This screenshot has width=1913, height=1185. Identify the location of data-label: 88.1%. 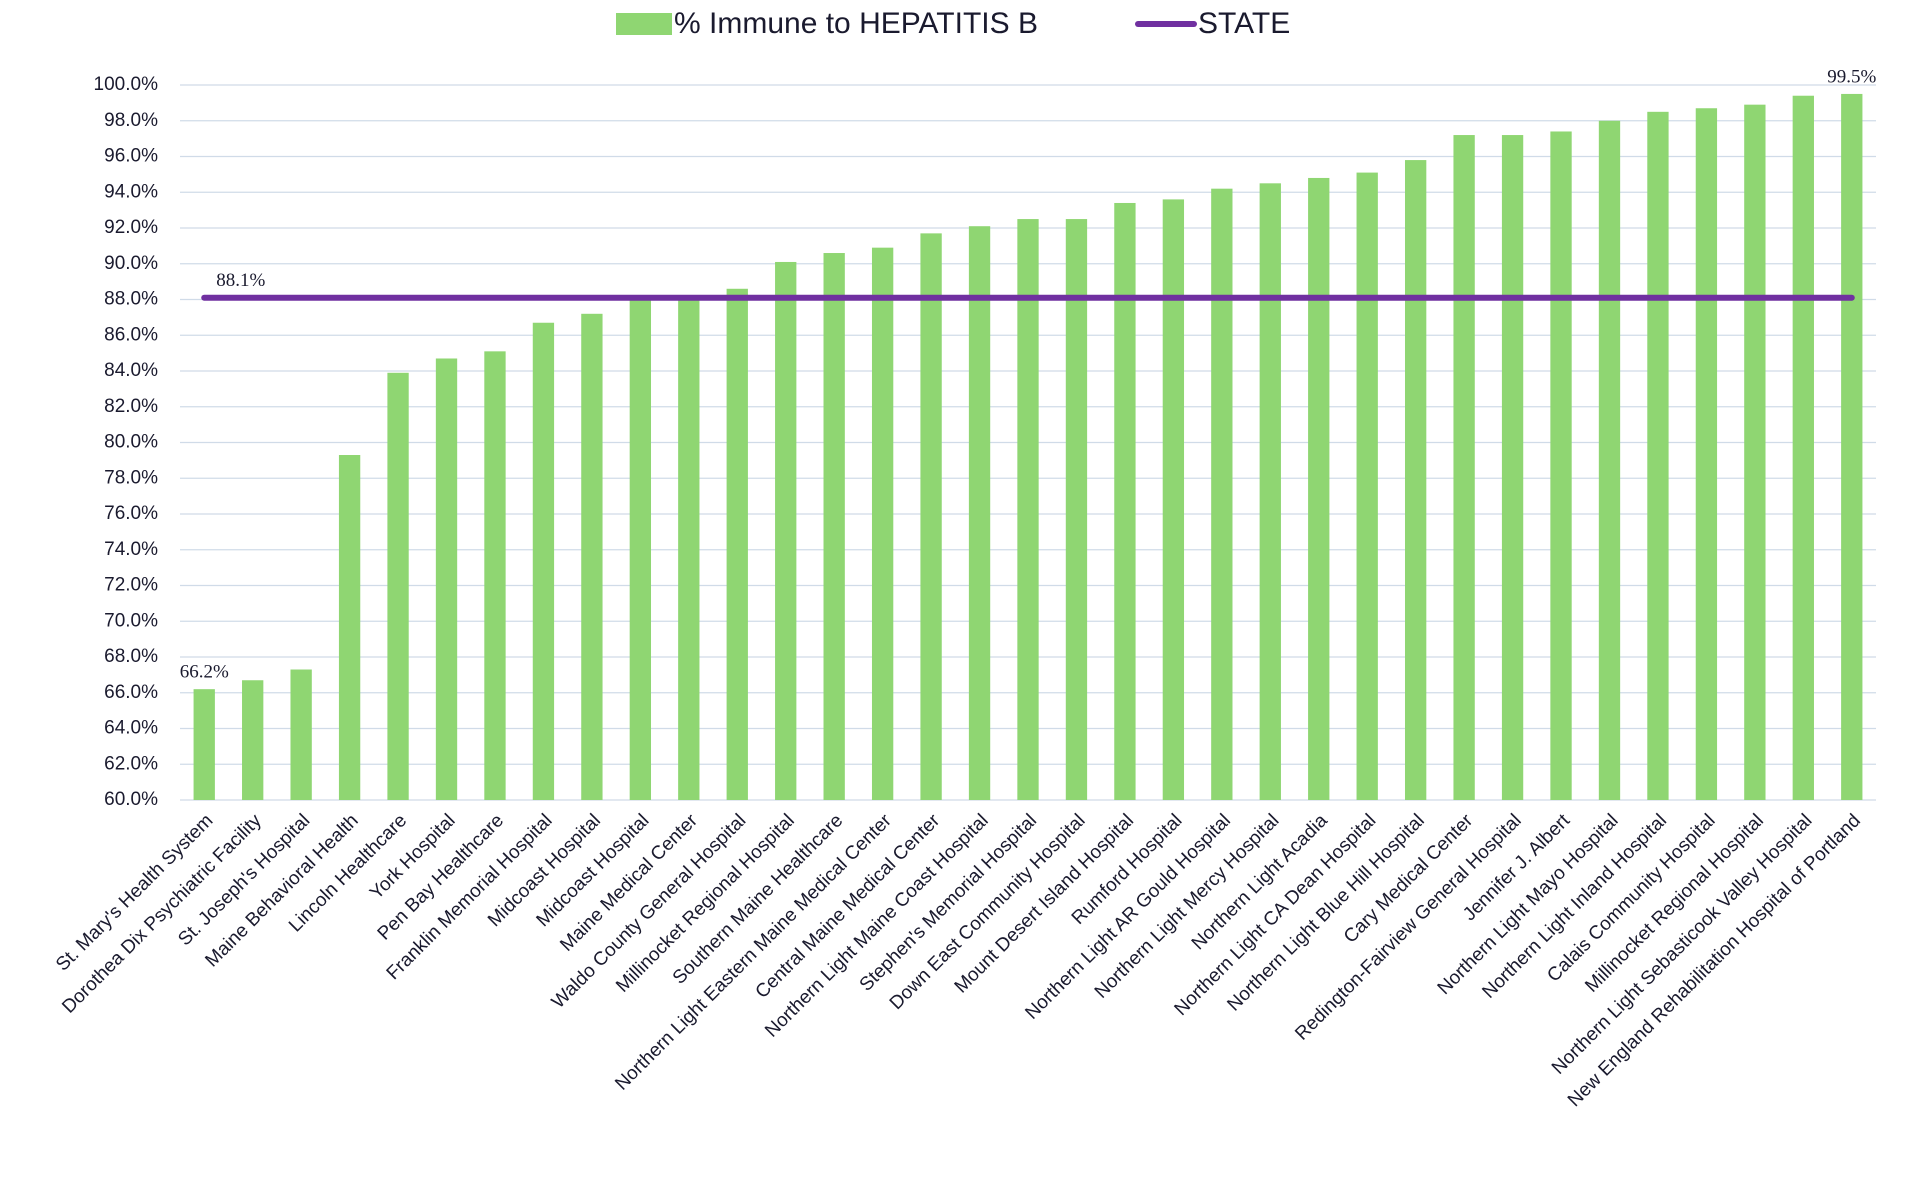
(240, 280).